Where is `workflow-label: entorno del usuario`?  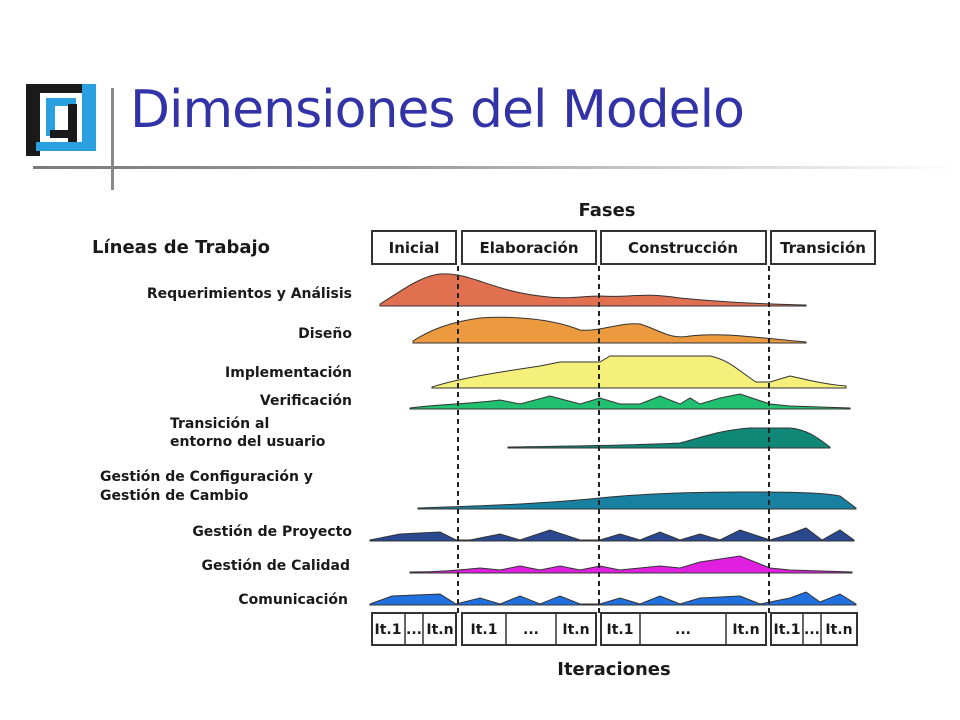
workflow-label: entorno del usuario is located at coordinates (248, 442).